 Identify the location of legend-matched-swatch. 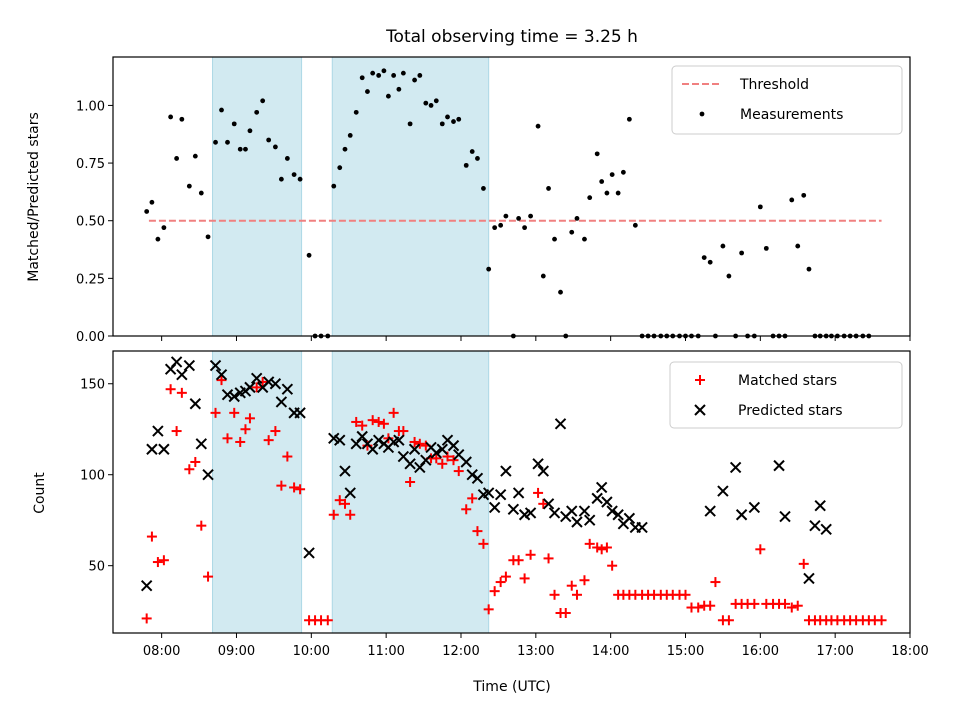
(700, 380).